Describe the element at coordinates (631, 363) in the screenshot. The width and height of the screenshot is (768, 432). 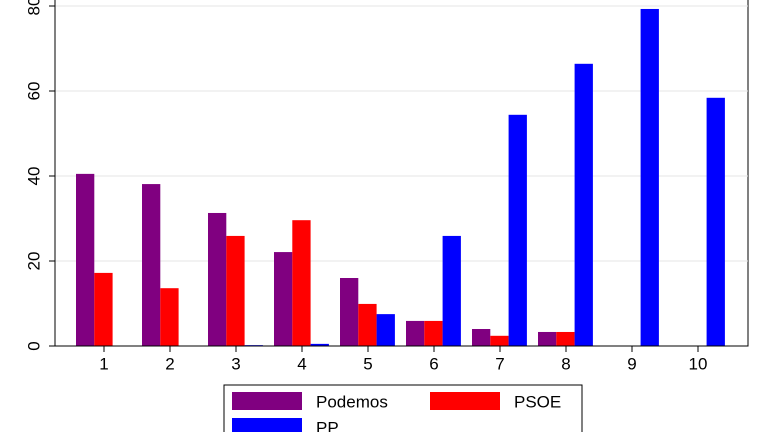
I see `x-tick-label: 9` at that location.